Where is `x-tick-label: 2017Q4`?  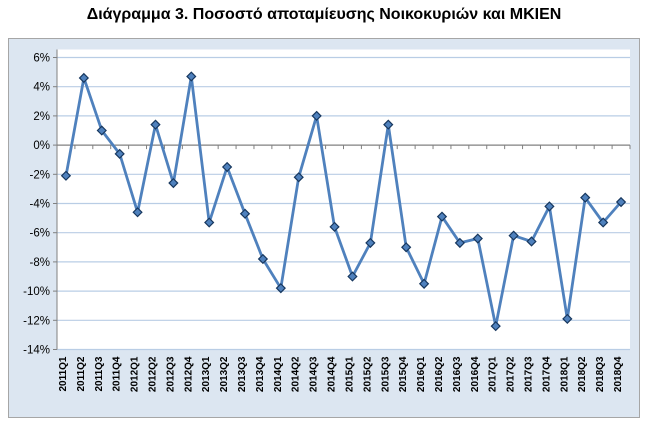
x-tick-label: 2017Q4 is located at coordinates (546, 374).